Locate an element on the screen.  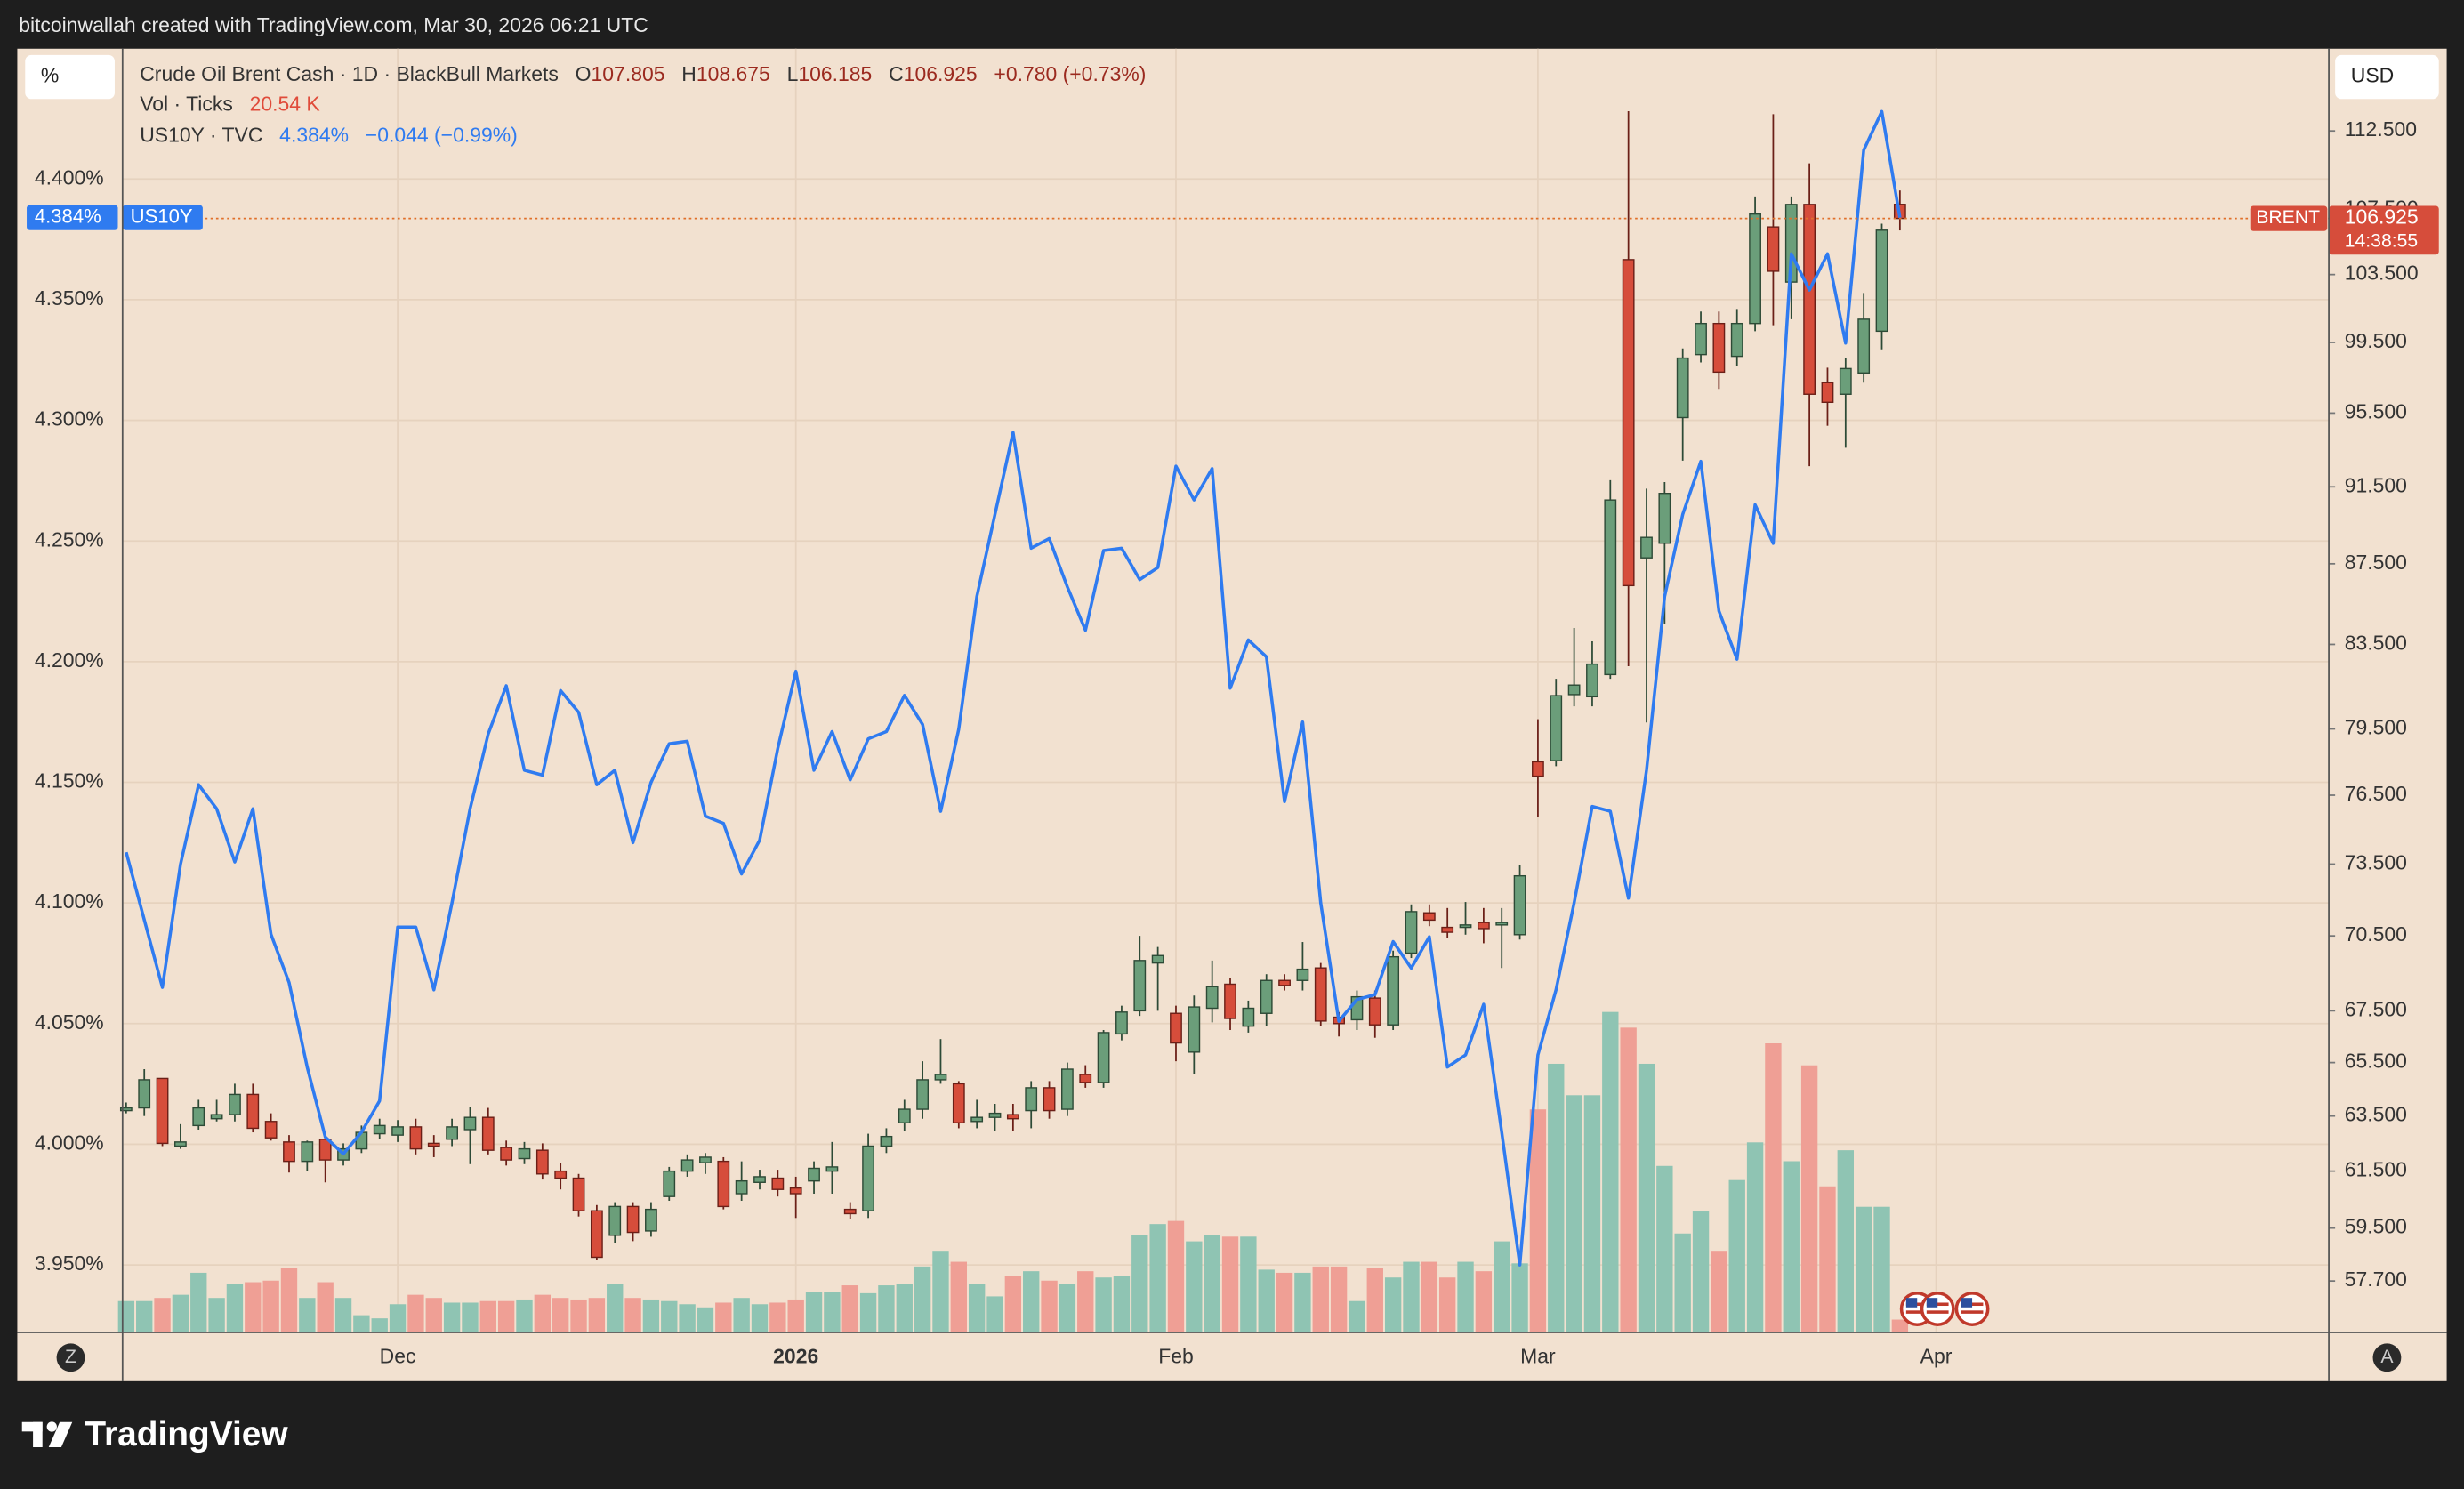
yield-change: −0.044 (−0.99%) is located at coordinates (442, 135).